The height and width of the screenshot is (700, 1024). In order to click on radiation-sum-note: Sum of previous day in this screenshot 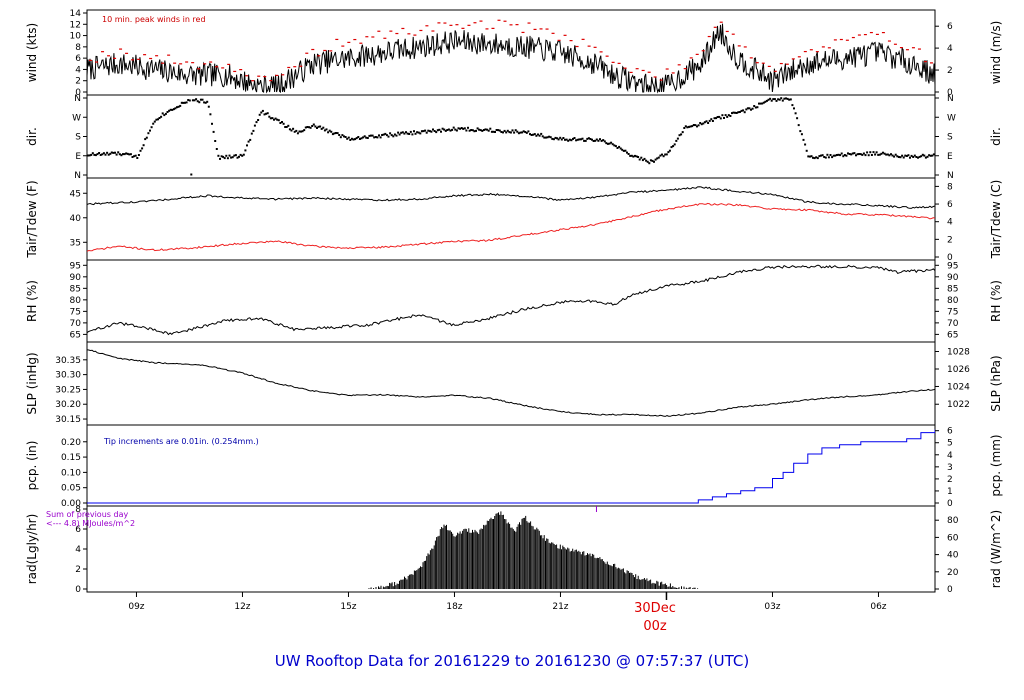, I will do `click(87, 514)`.